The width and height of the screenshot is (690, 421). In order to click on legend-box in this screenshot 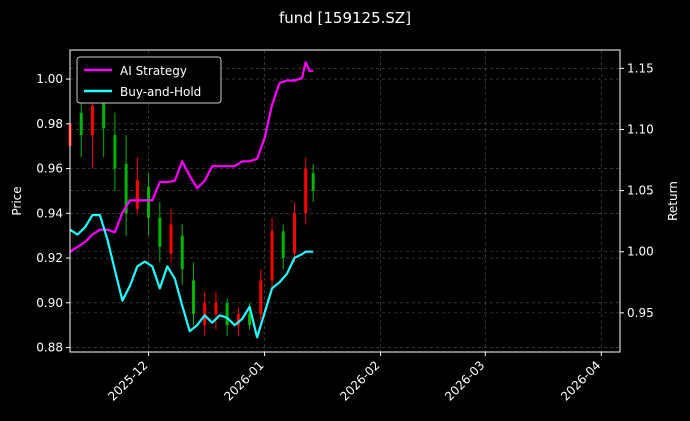, I will do `click(149, 80)`.